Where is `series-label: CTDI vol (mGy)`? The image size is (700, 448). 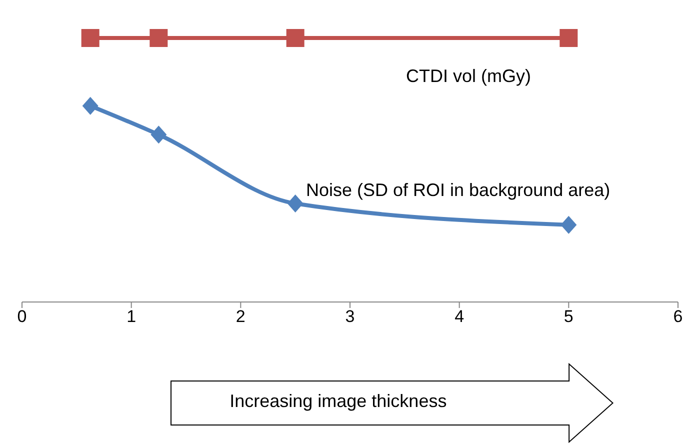
series-label: CTDI vol (mGy) is located at coordinates (468, 76).